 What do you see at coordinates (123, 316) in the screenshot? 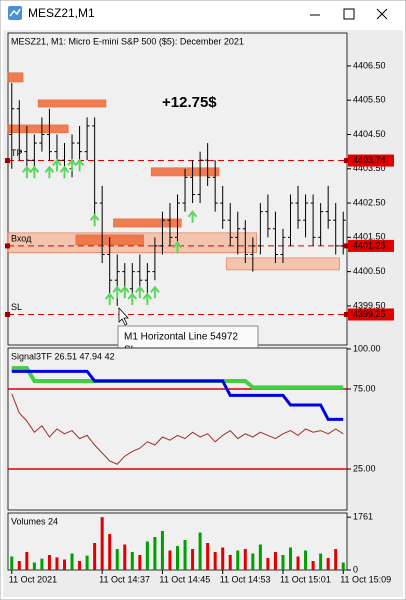
I see `cursor` at bounding box center [123, 316].